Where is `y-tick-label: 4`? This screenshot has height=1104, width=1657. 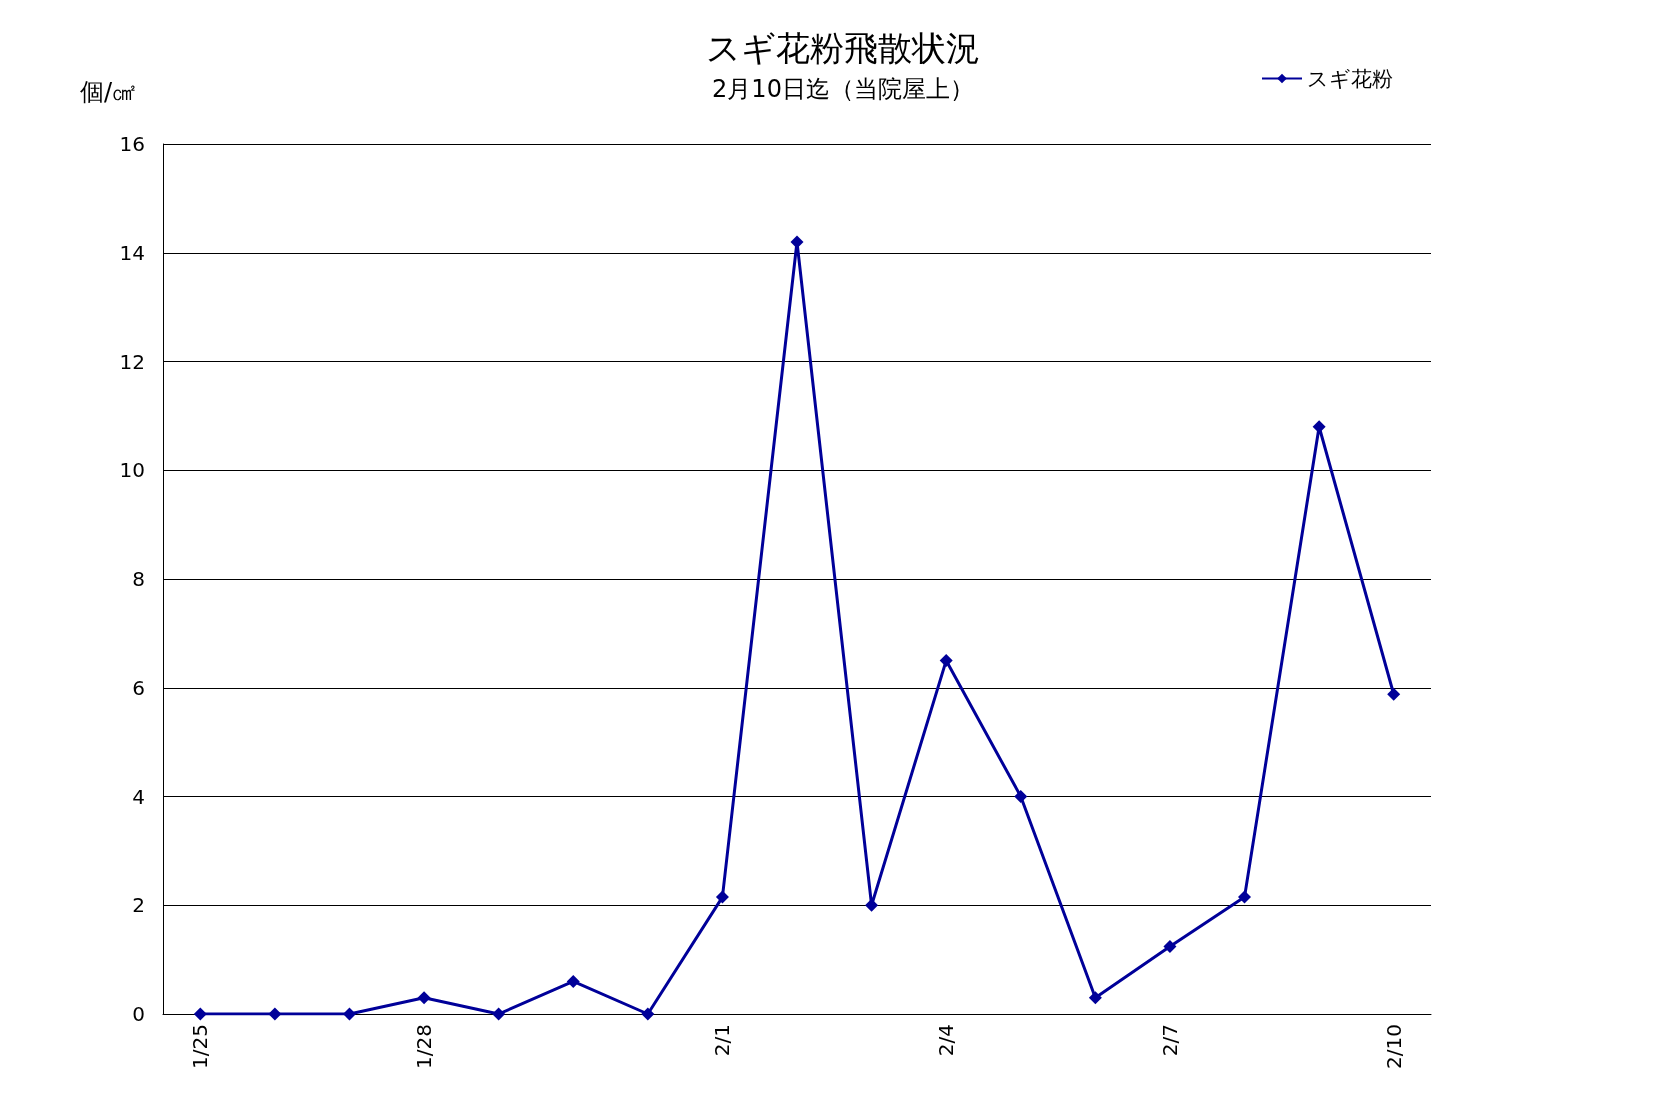
y-tick-label: 4 is located at coordinates (138, 796).